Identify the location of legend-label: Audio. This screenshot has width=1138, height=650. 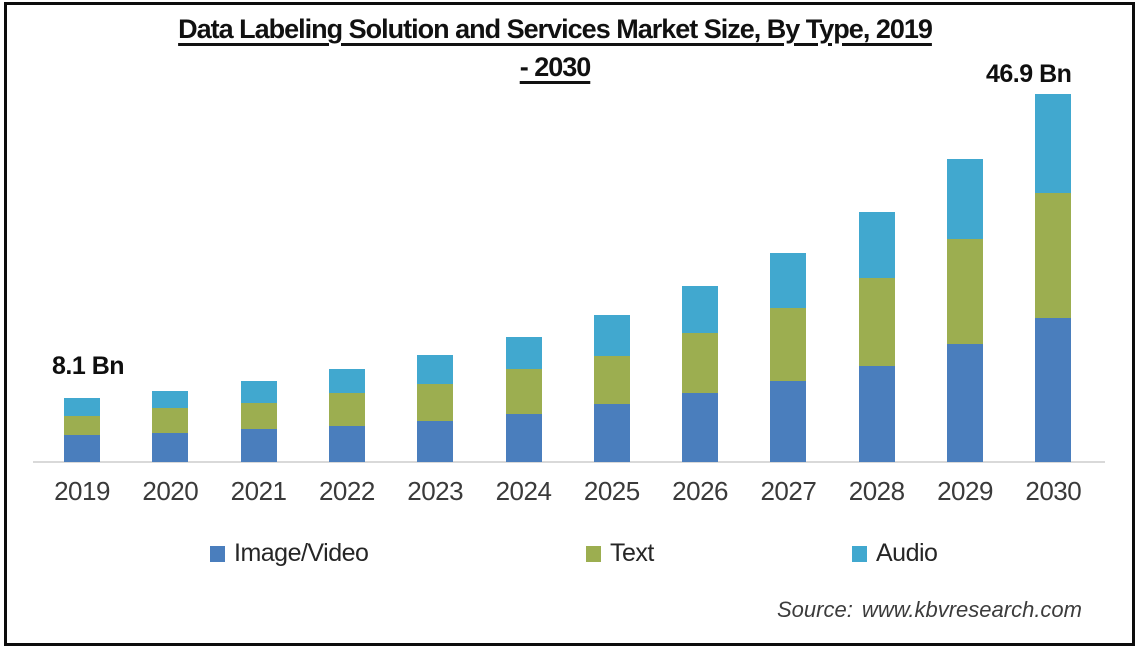
(907, 553).